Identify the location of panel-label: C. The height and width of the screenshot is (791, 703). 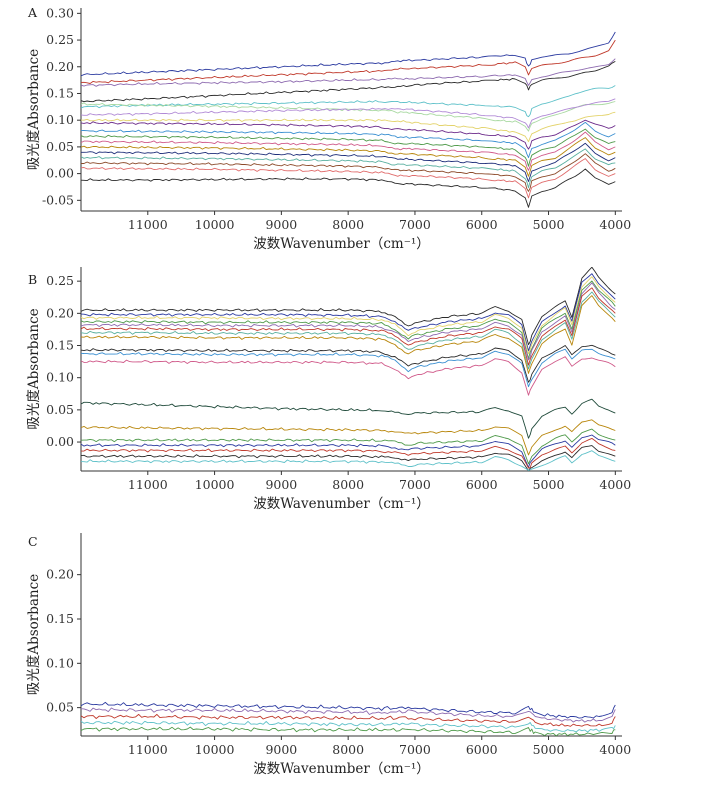
(33, 541).